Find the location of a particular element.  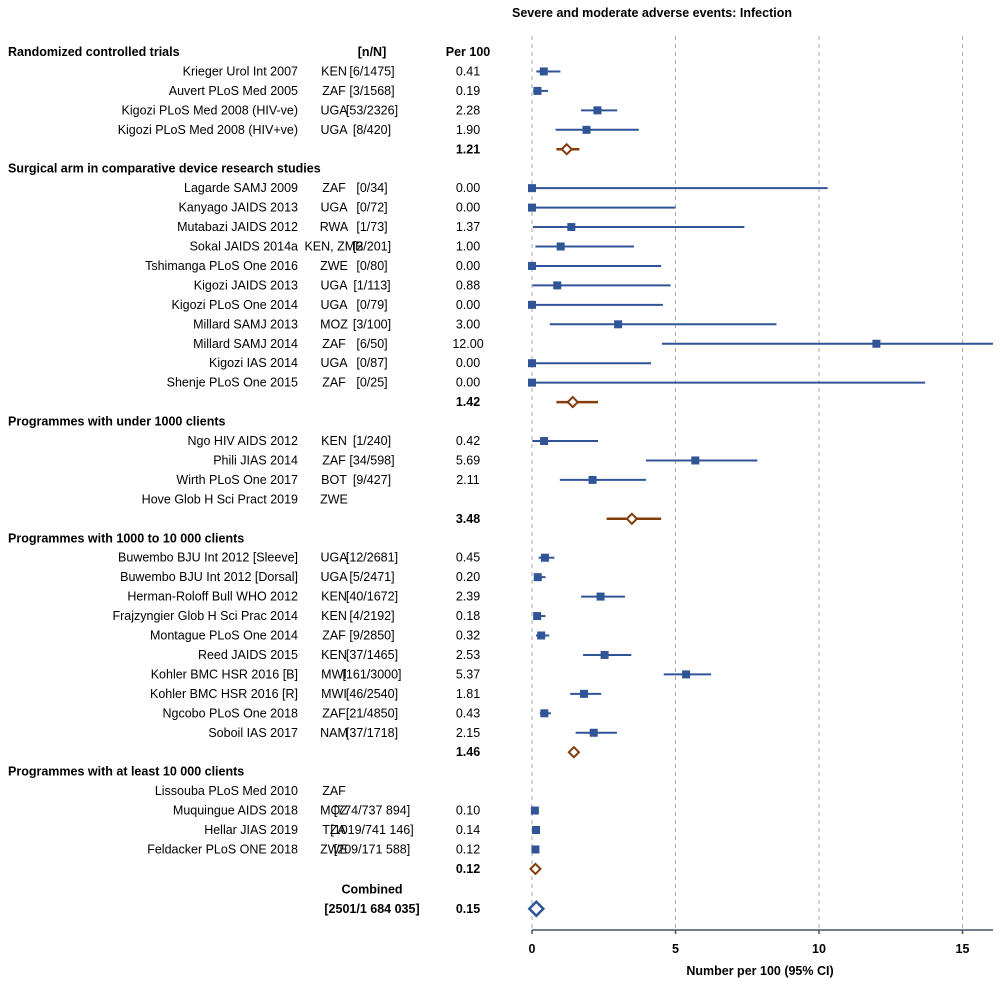

subgroup-per100: 3.48 is located at coordinates (468, 519).